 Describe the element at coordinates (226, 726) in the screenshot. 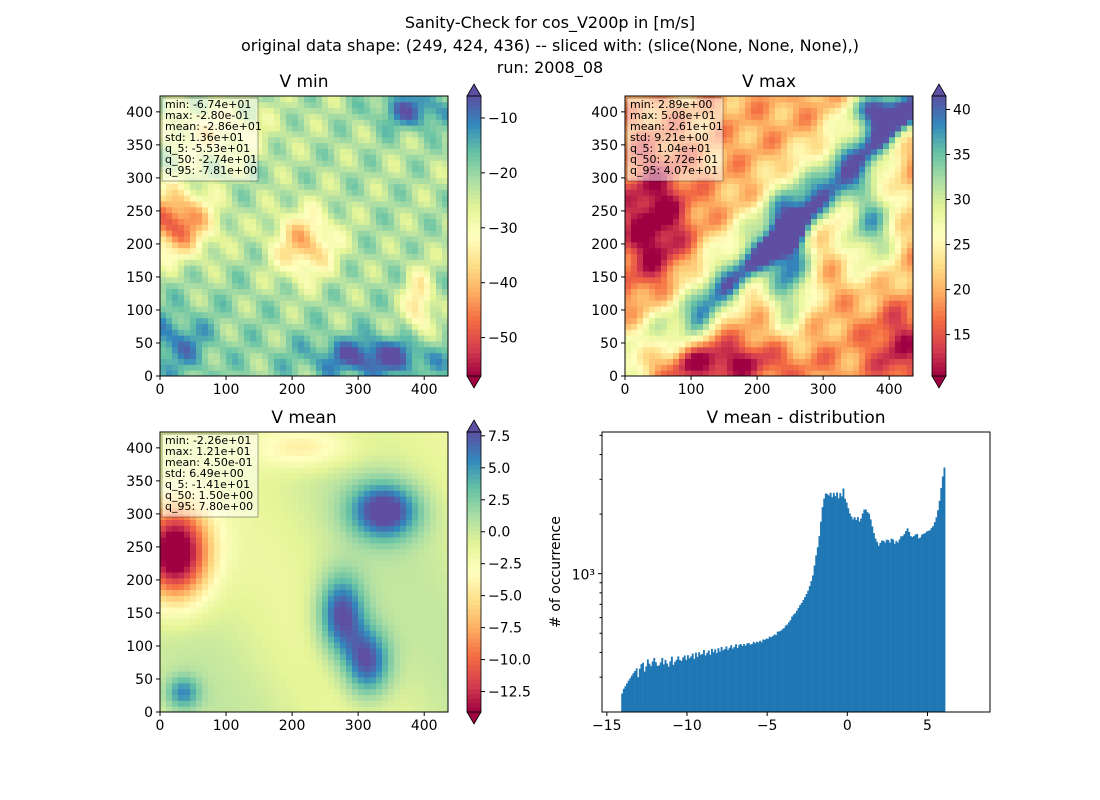

I see `x-tick-label: 100` at that location.